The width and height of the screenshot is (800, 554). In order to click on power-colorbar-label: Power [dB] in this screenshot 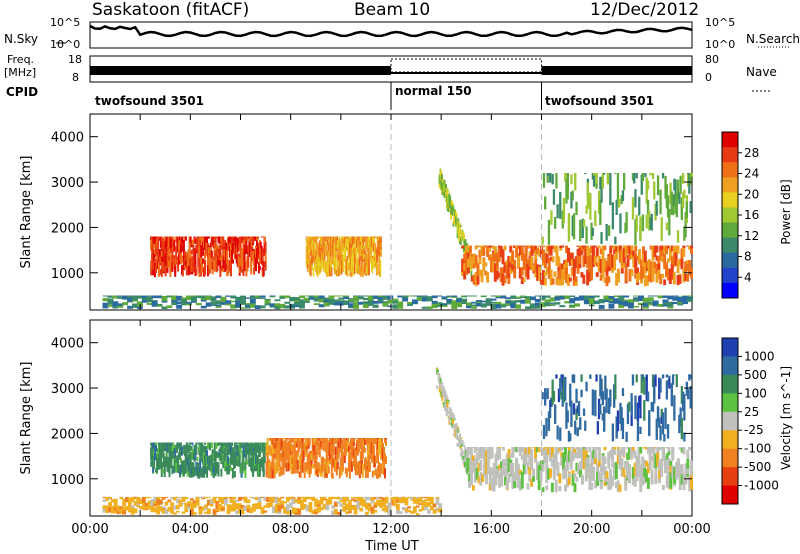, I will do `click(786, 211)`.